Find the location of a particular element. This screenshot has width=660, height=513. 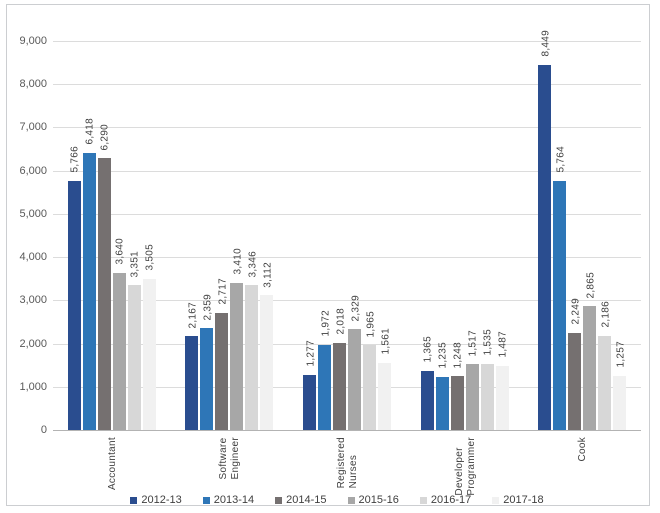

bar-value-label: 3,351 is located at coordinates (135, 264).